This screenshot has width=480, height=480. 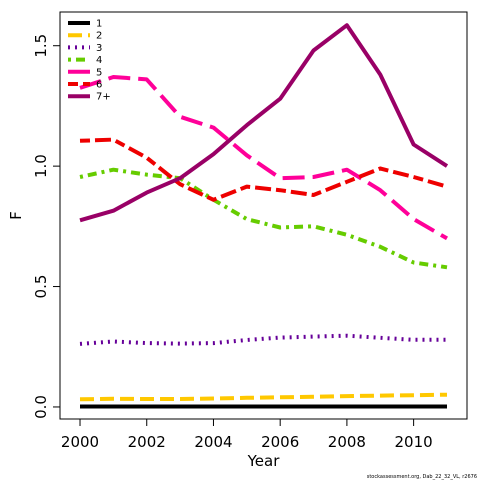 What do you see at coordinates (103, 97) in the screenshot?
I see `legend-label-7: 7+` at bounding box center [103, 97].